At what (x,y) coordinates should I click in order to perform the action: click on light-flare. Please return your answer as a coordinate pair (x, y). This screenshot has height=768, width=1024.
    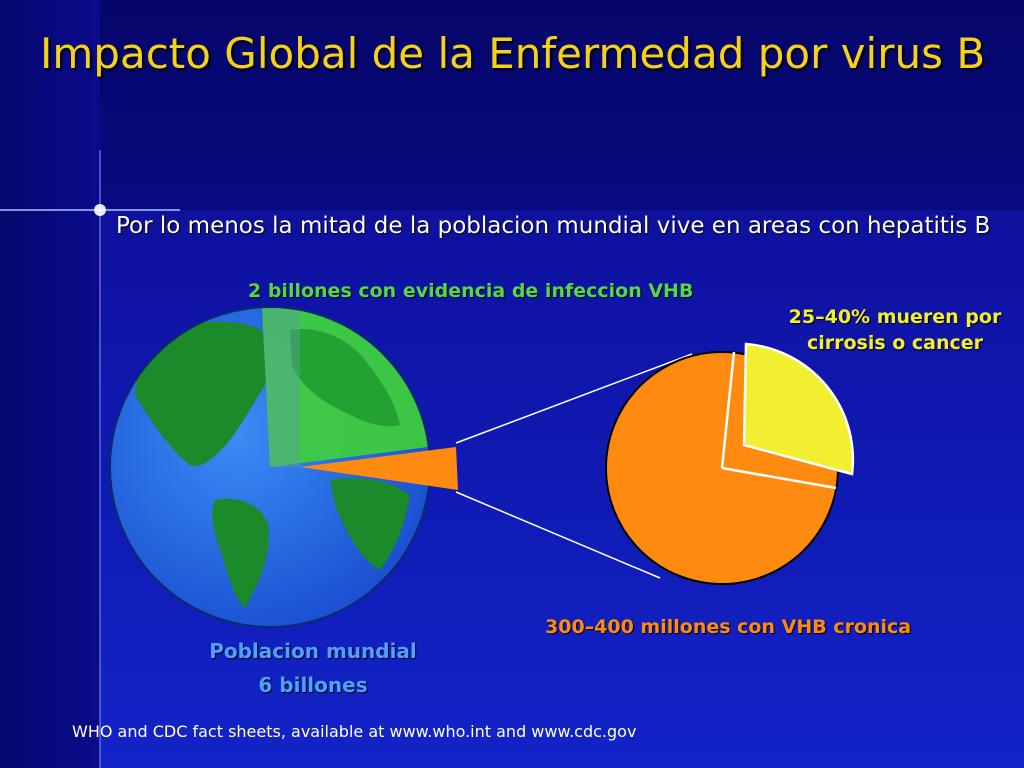
    Looking at the image, I should click on (90, 459).